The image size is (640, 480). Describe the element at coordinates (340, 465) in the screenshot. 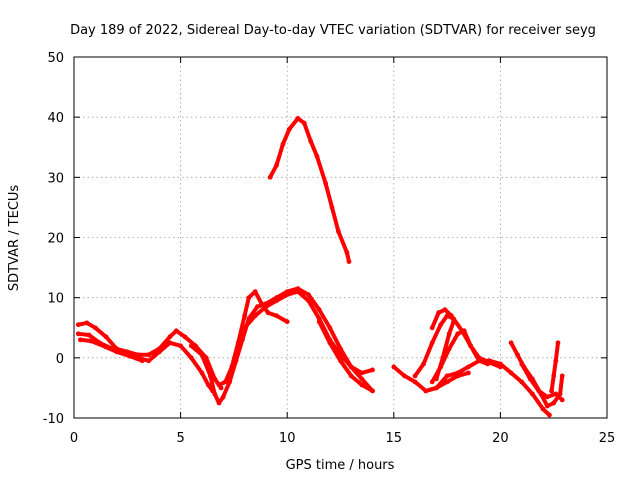

I see `x-axis-label: GPS time / hours` at that location.